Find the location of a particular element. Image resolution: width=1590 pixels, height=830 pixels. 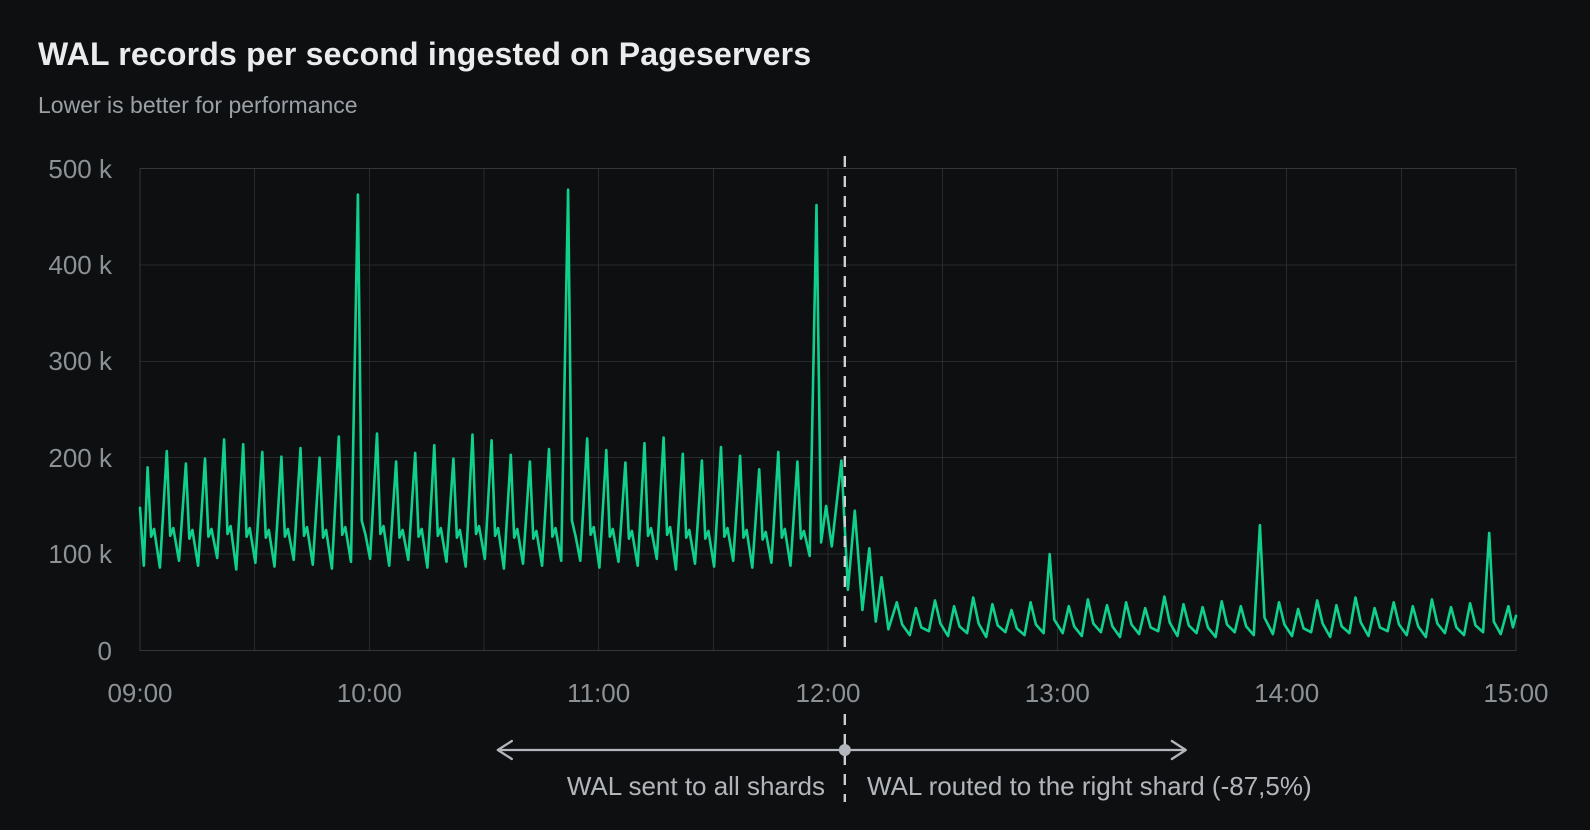

x-tick-label: 14:00 is located at coordinates (1287, 693).